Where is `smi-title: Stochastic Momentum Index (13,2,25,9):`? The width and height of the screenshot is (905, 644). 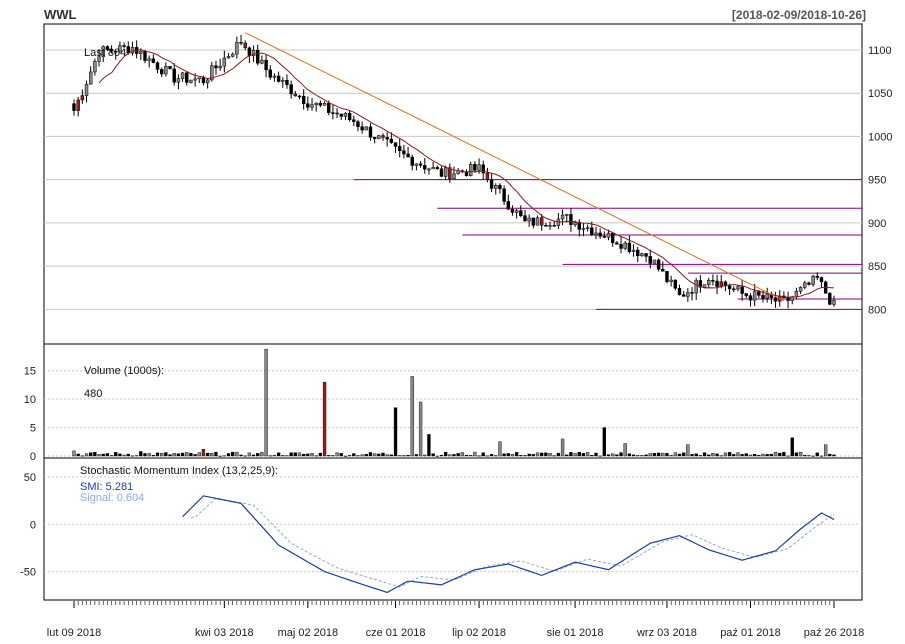
smi-title: Stochastic Momentum Index (13,2,25,9): is located at coordinates (179, 471).